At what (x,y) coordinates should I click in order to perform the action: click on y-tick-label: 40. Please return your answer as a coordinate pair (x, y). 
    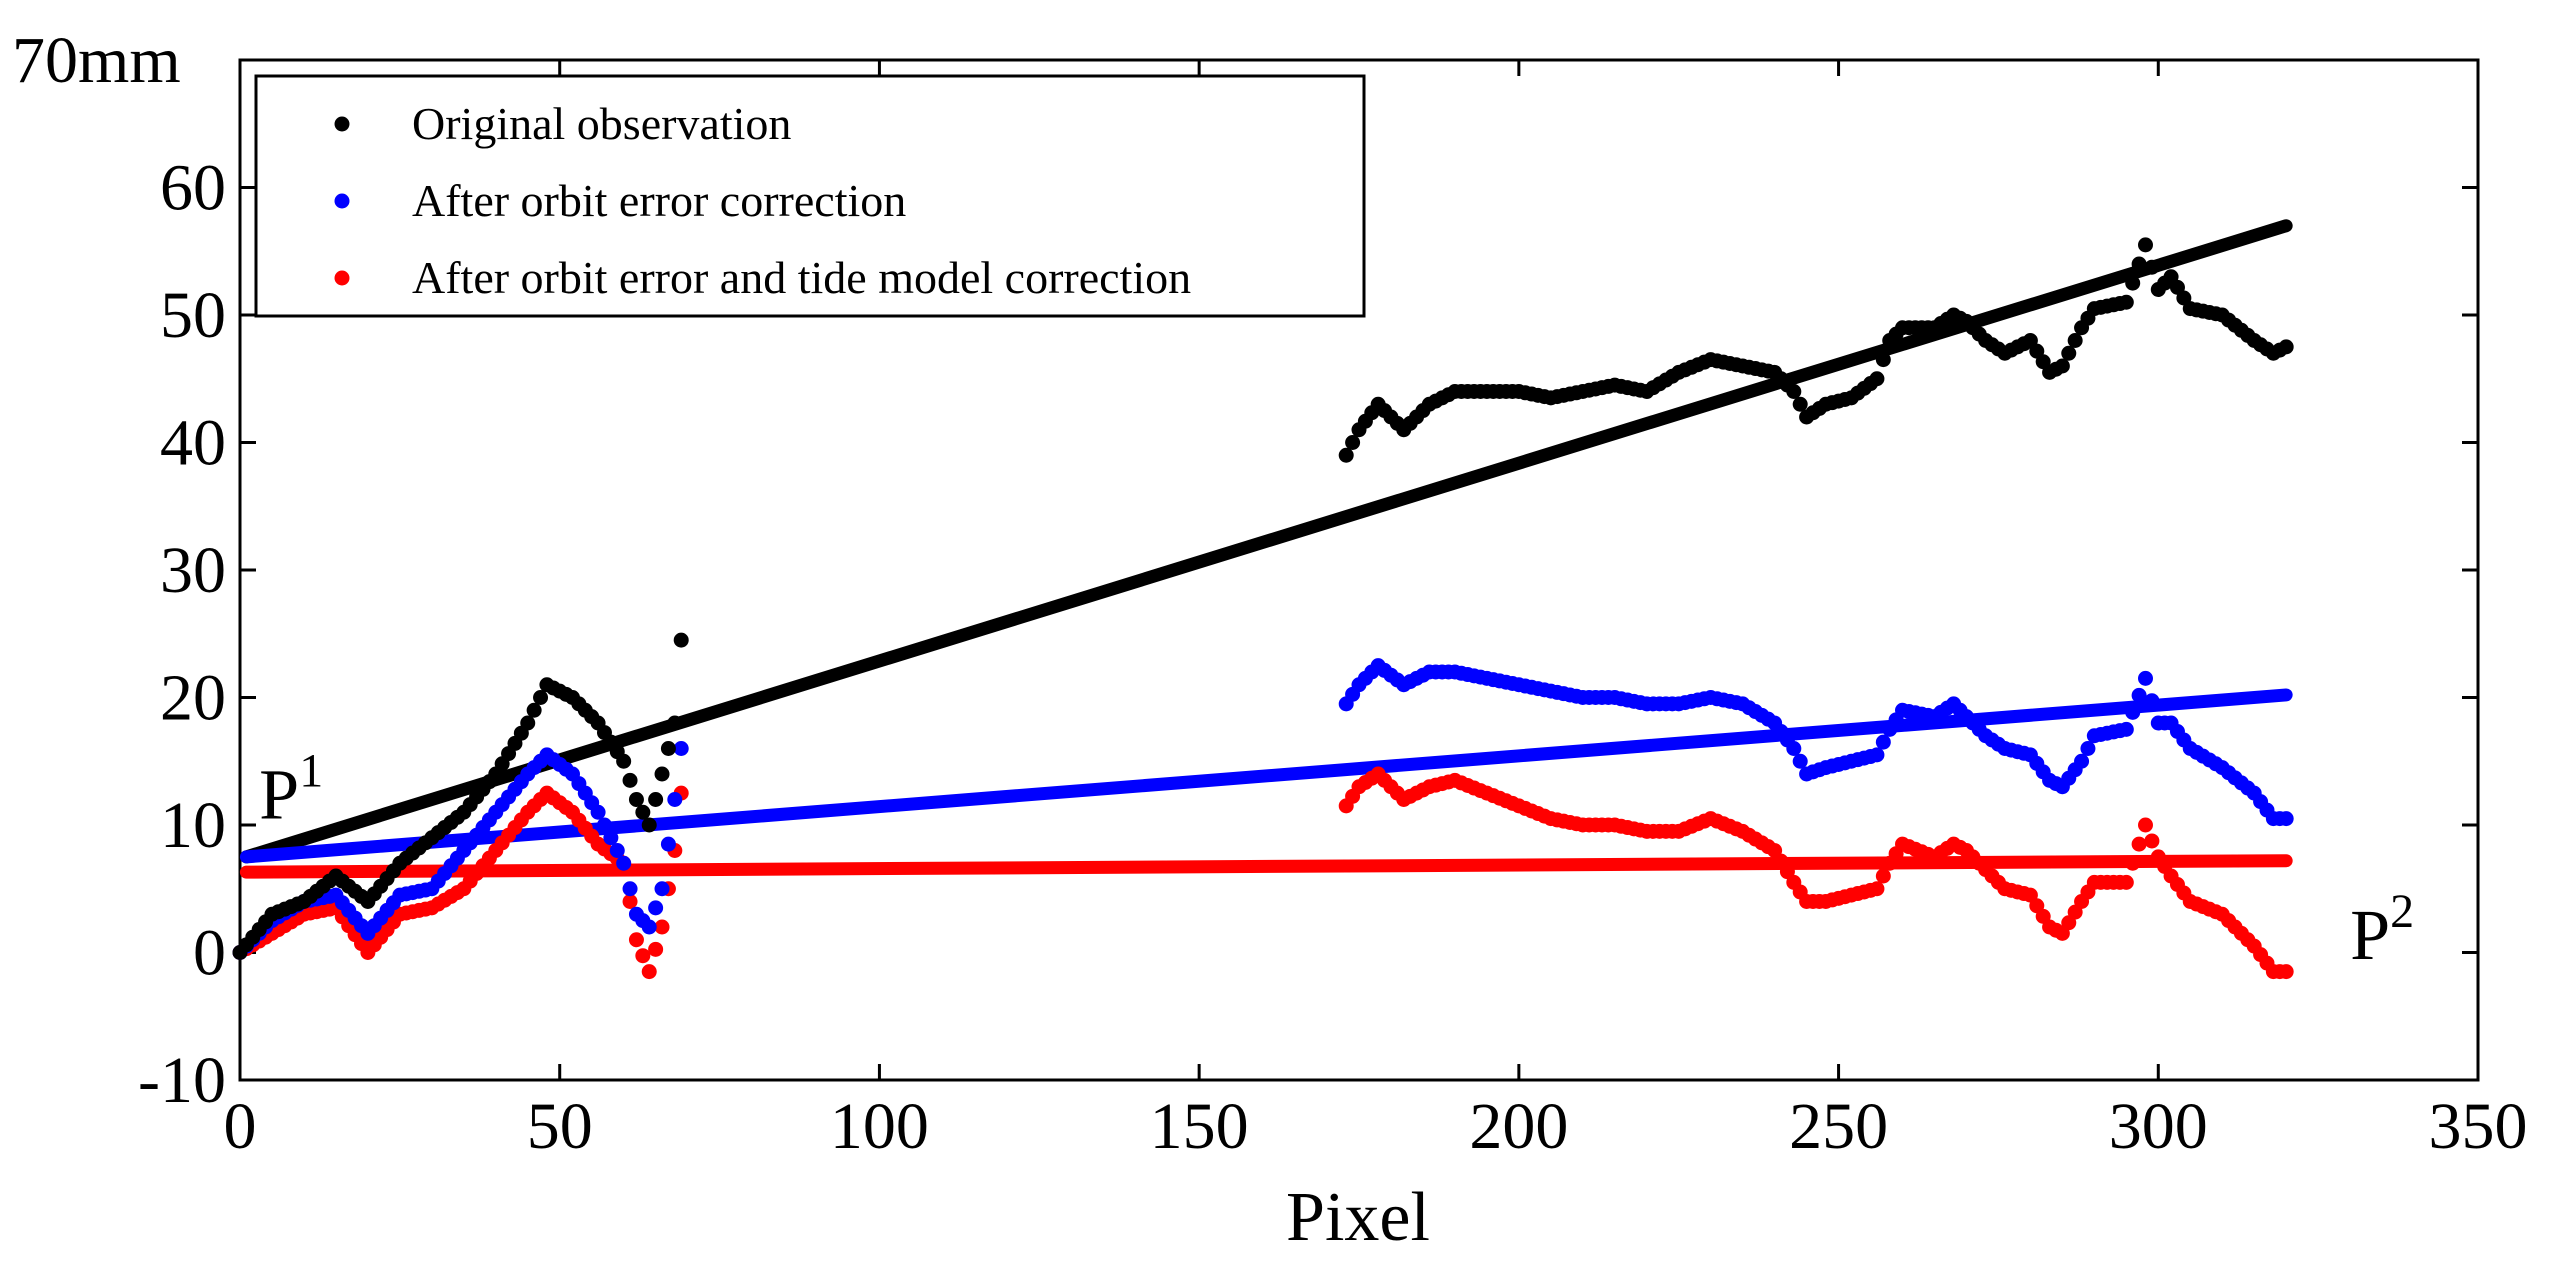
    Looking at the image, I should click on (193, 443).